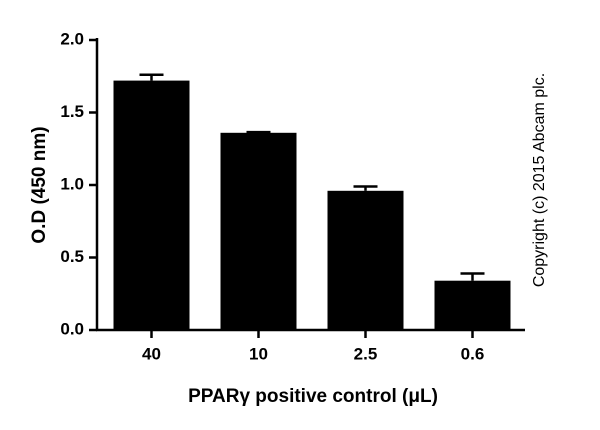  I want to click on x-tick-label: 0.6, so click(473, 353).